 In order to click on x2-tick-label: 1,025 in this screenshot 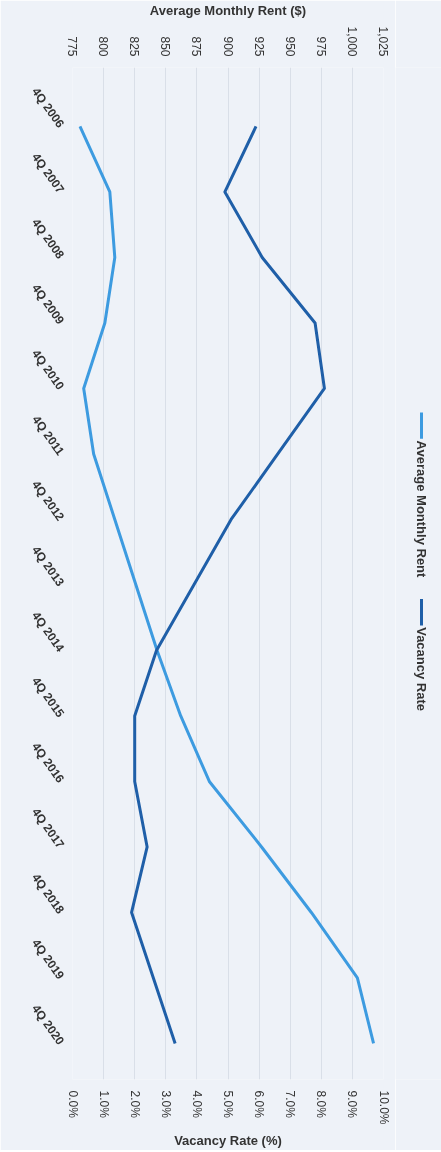, I will do `click(383, 41)`.